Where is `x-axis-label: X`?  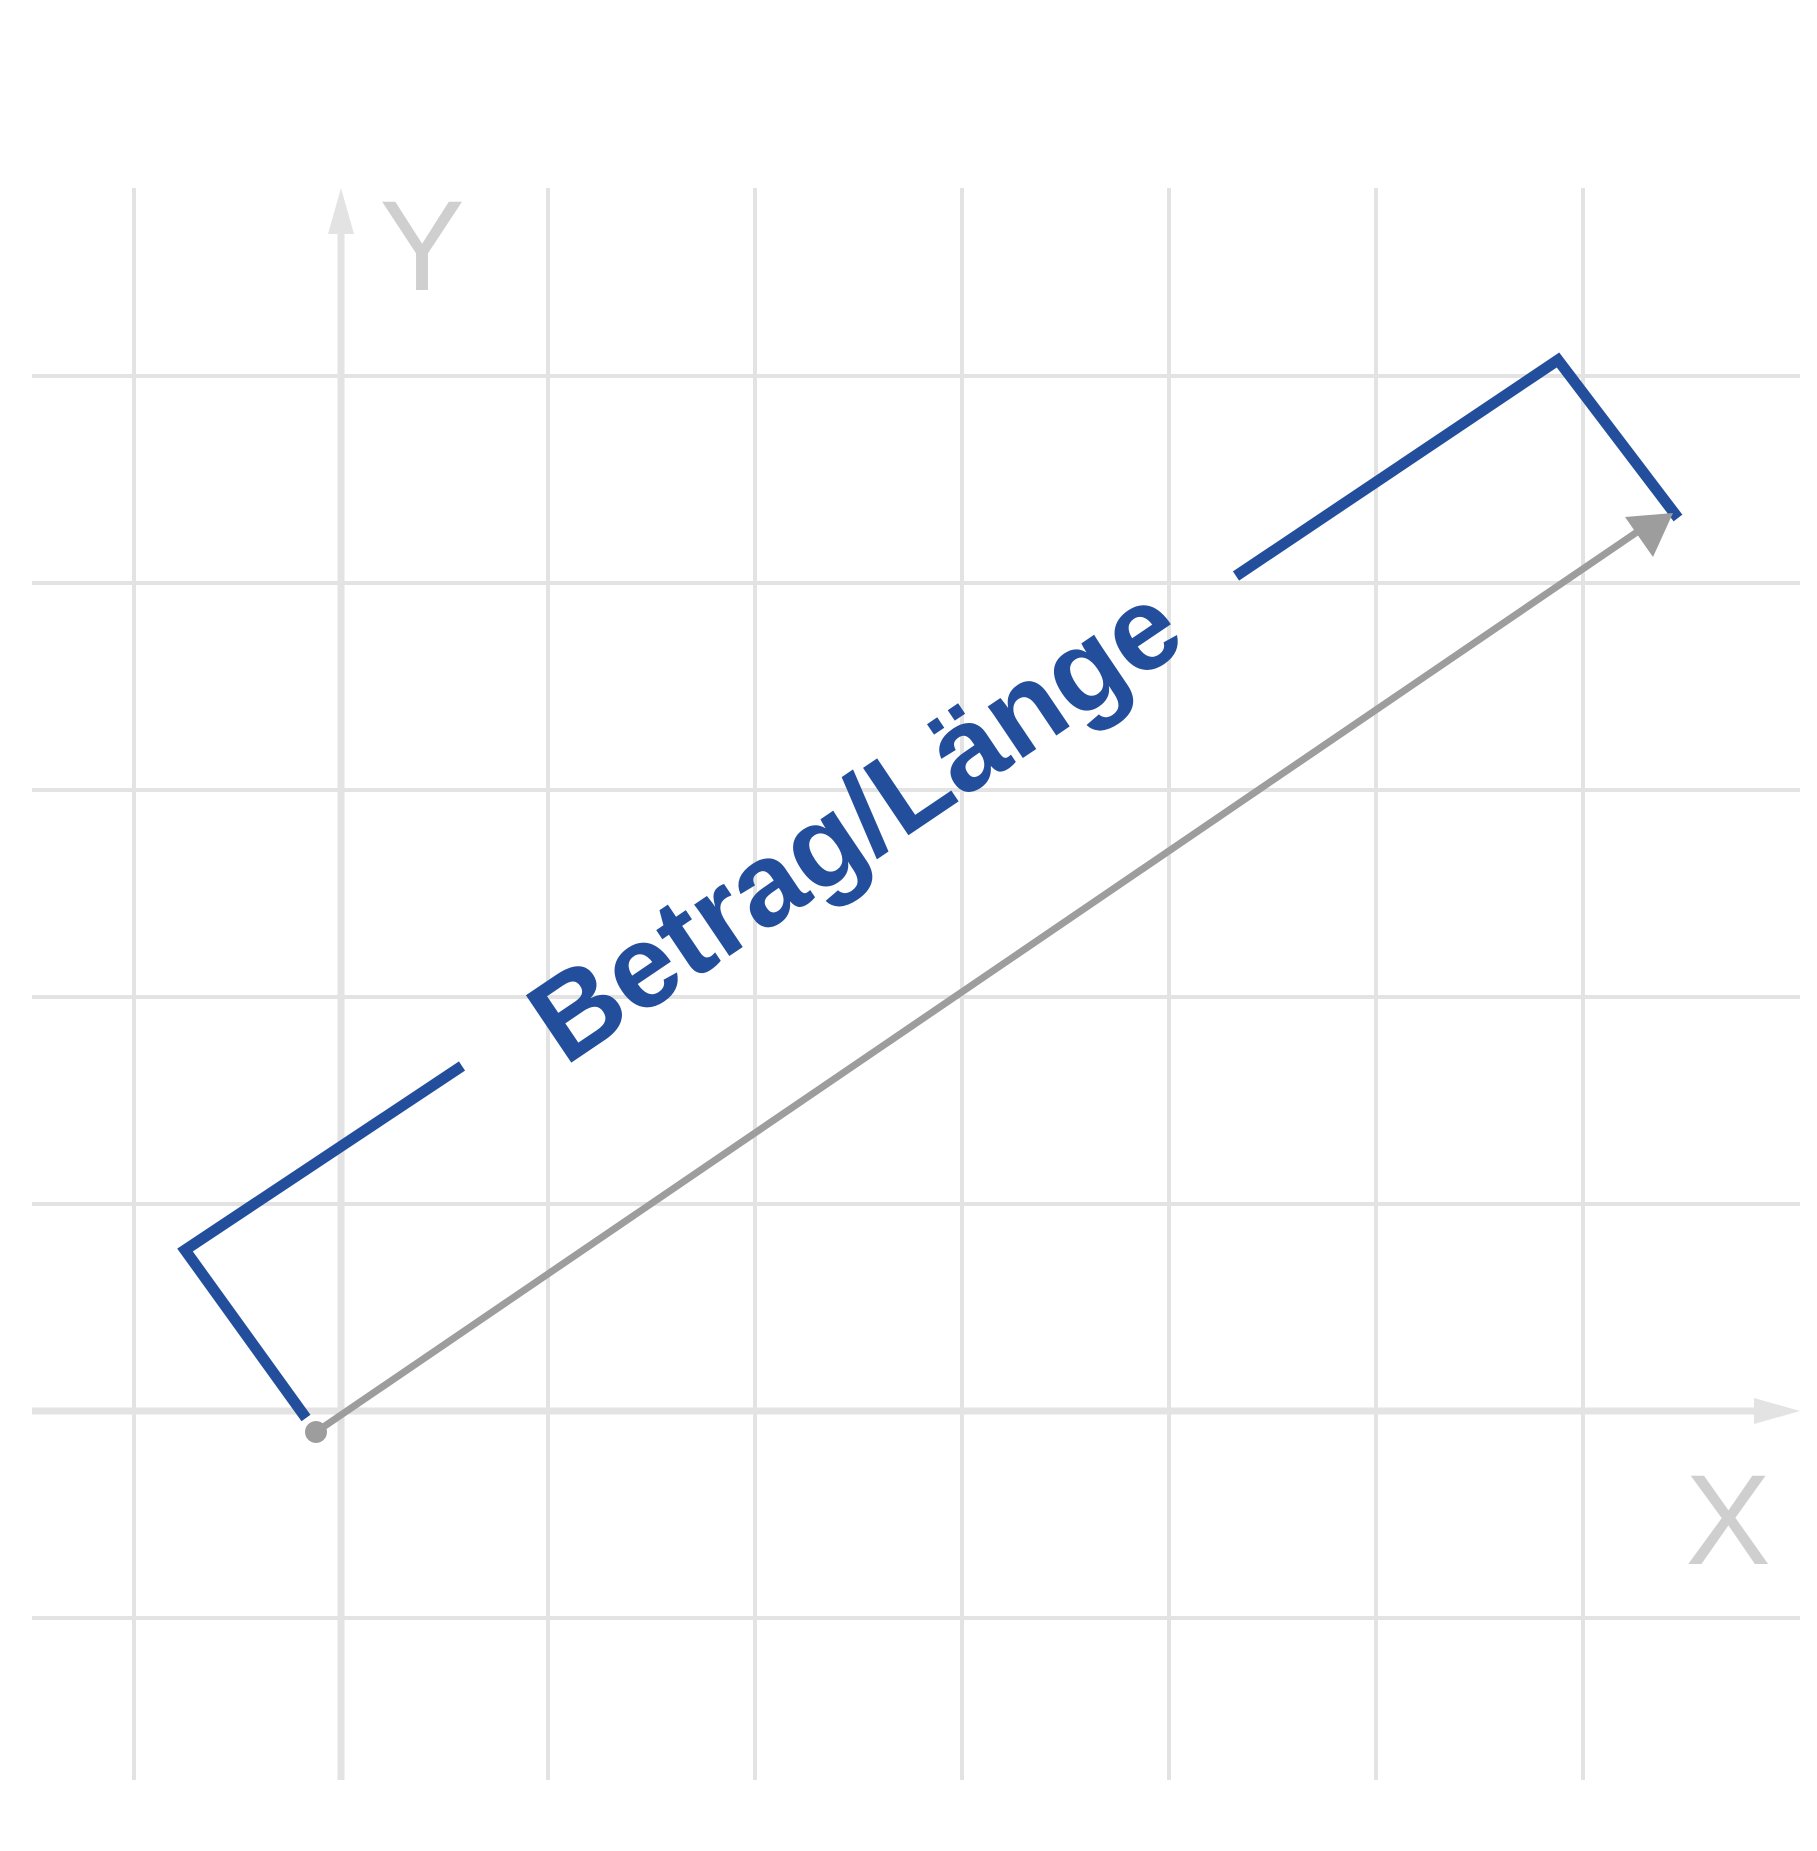 x-axis-label: X is located at coordinates (1727, 1520).